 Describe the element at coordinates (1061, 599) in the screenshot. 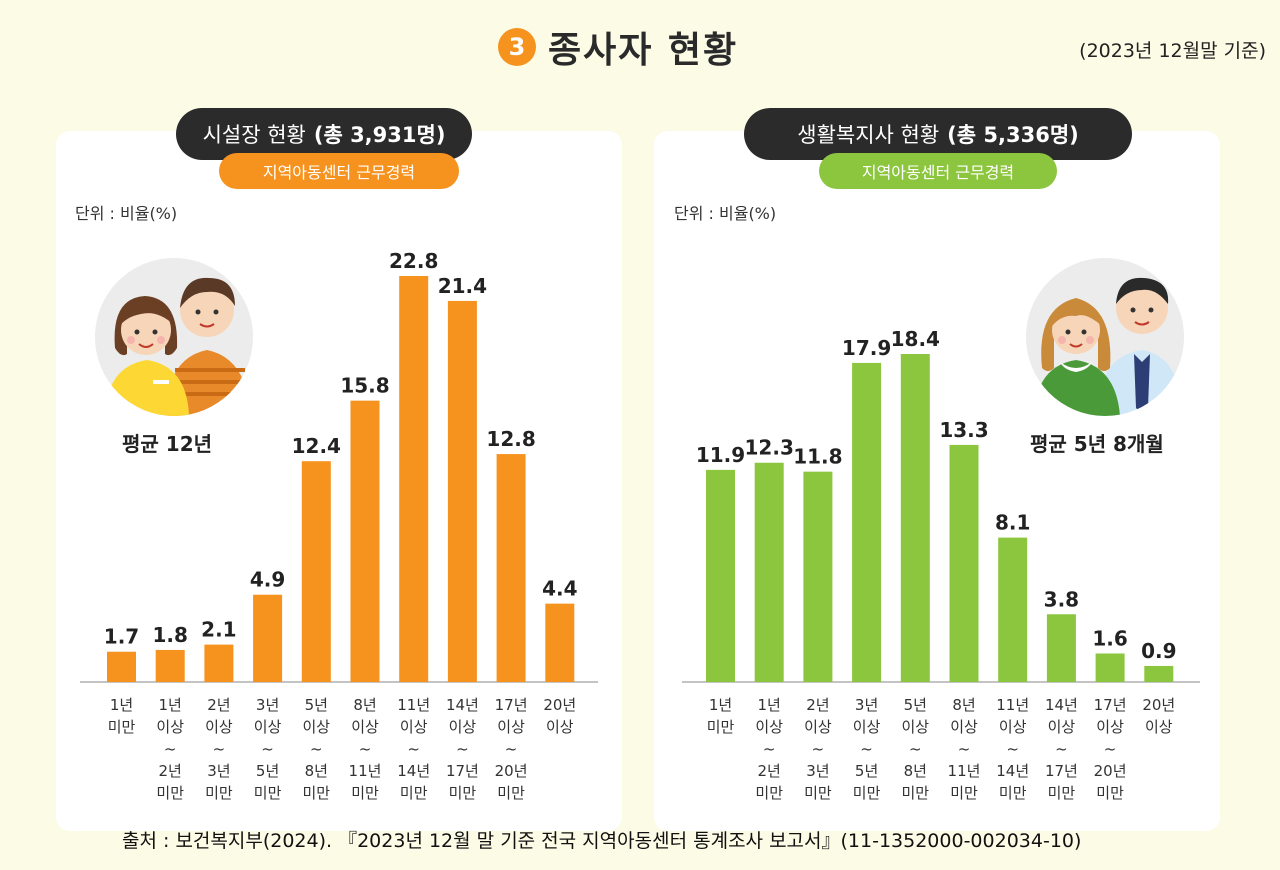

I see `data-label: 3.8` at that location.